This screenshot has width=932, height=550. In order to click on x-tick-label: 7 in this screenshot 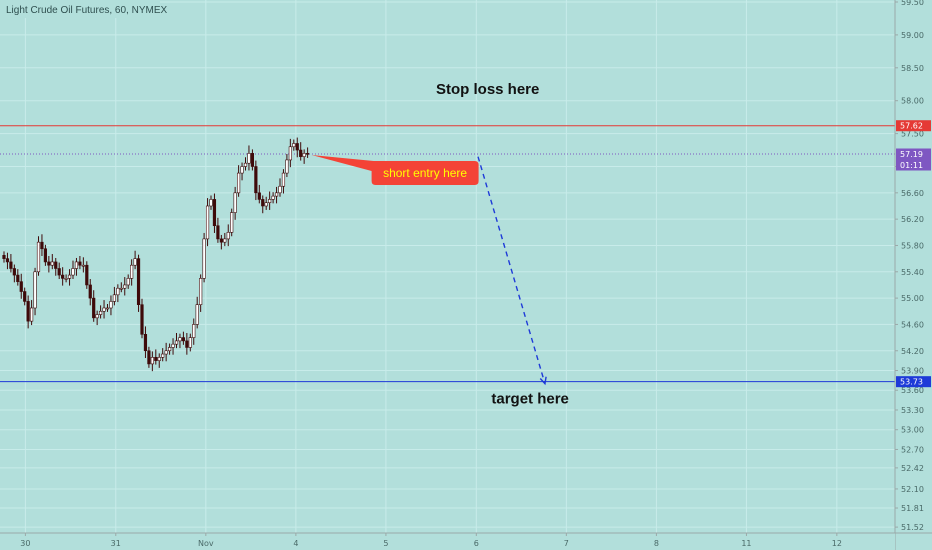, I will do `click(566, 543)`.